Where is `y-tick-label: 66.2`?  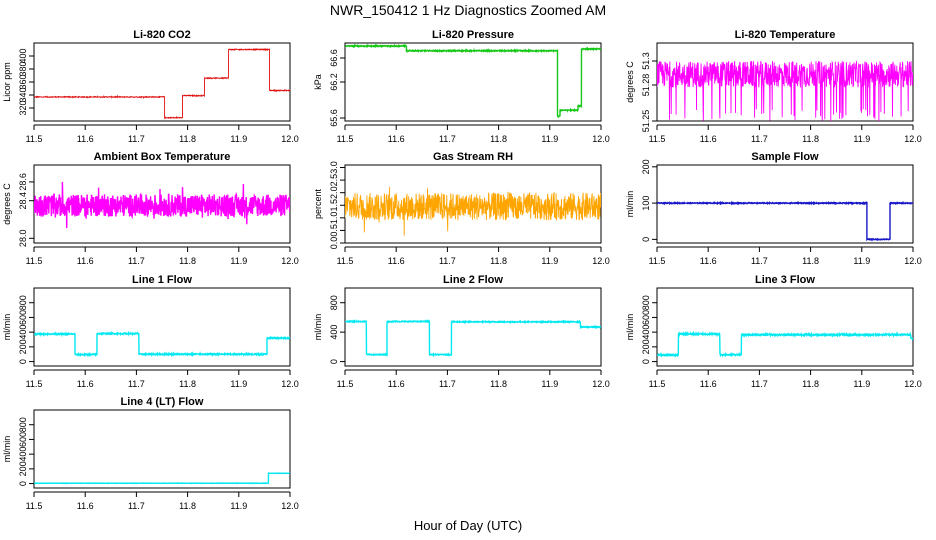
y-tick-label: 66.2 is located at coordinates (334, 82).